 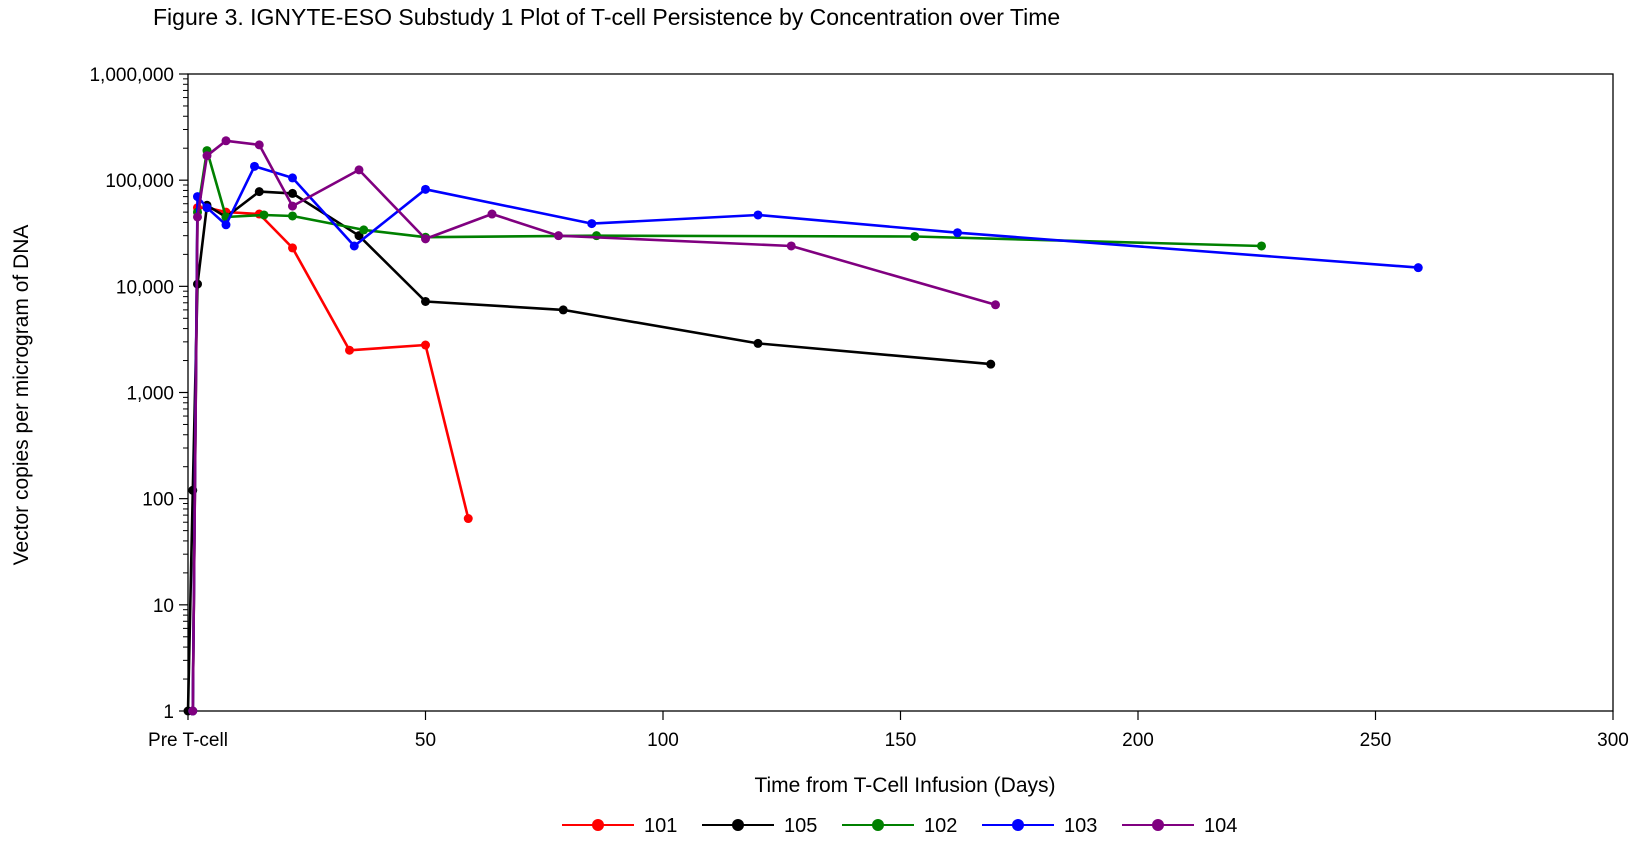 What do you see at coordinates (759, 826) in the screenshot?
I see `legend-item-105: 105` at bounding box center [759, 826].